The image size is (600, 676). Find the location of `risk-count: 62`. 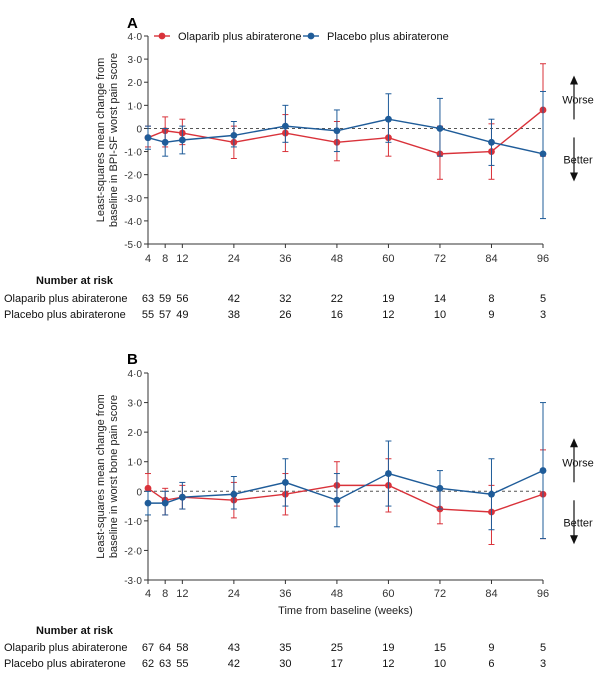

risk-count: 62 is located at coordinates (148, 664).